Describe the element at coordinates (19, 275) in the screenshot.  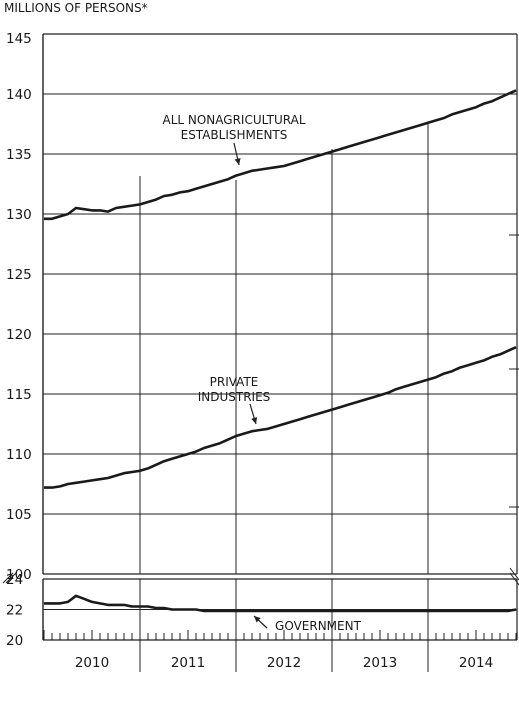
I see `y-tick-label: 125` at that location.